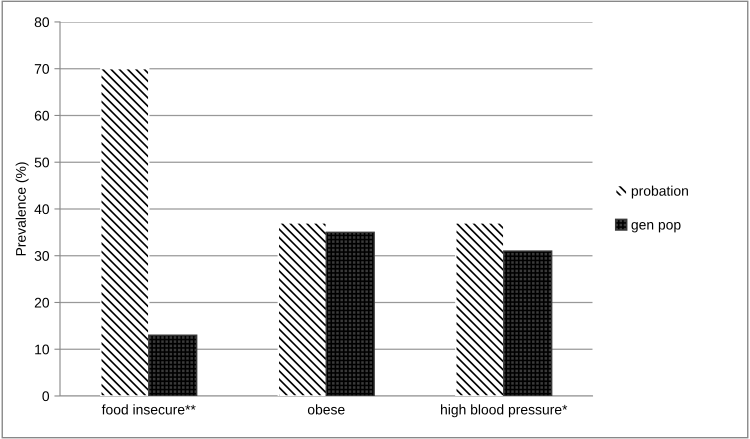 The width and height of the screenshot is (750, 439). What do you see at coordinates (656, 227) in the screenshot?
I see `legend-label: gen pop` at bounding box center [656, 227].